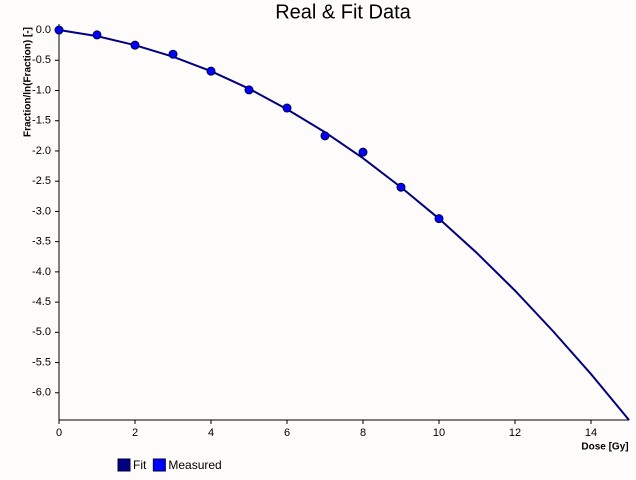  I want to click on y-tick-label: 0.0, so click(43, 30).